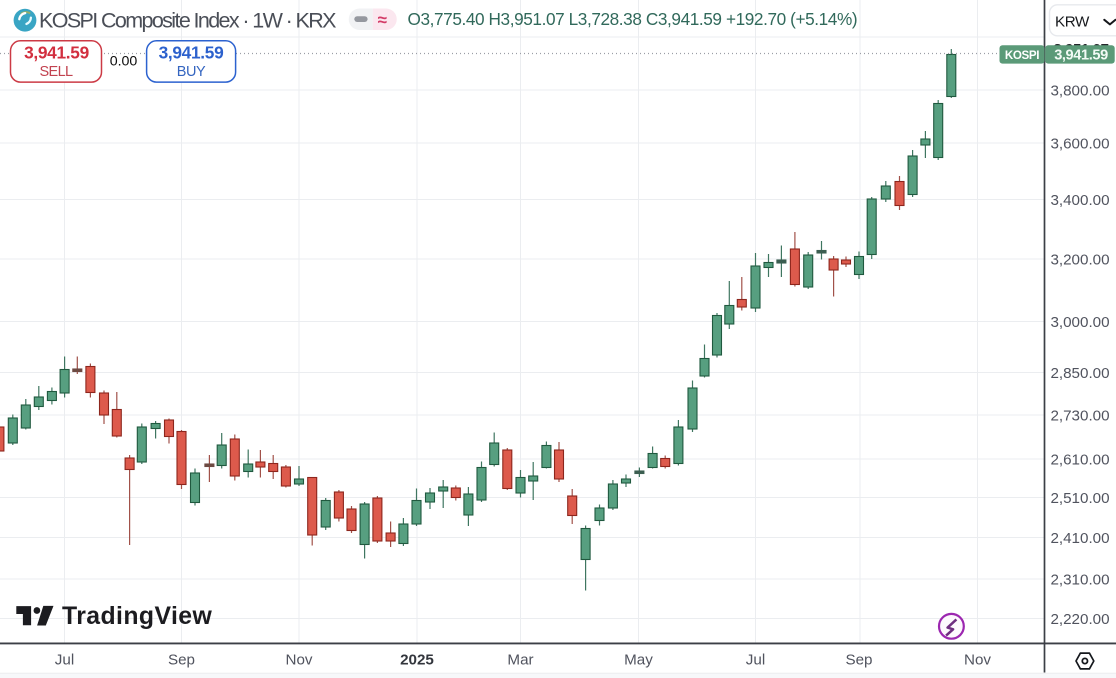 This screenshot has width=1116, height=678. Describe the element at coordinates (1079, 322) in the screenshot. I see `svg-text: 3,000.00` at that location.